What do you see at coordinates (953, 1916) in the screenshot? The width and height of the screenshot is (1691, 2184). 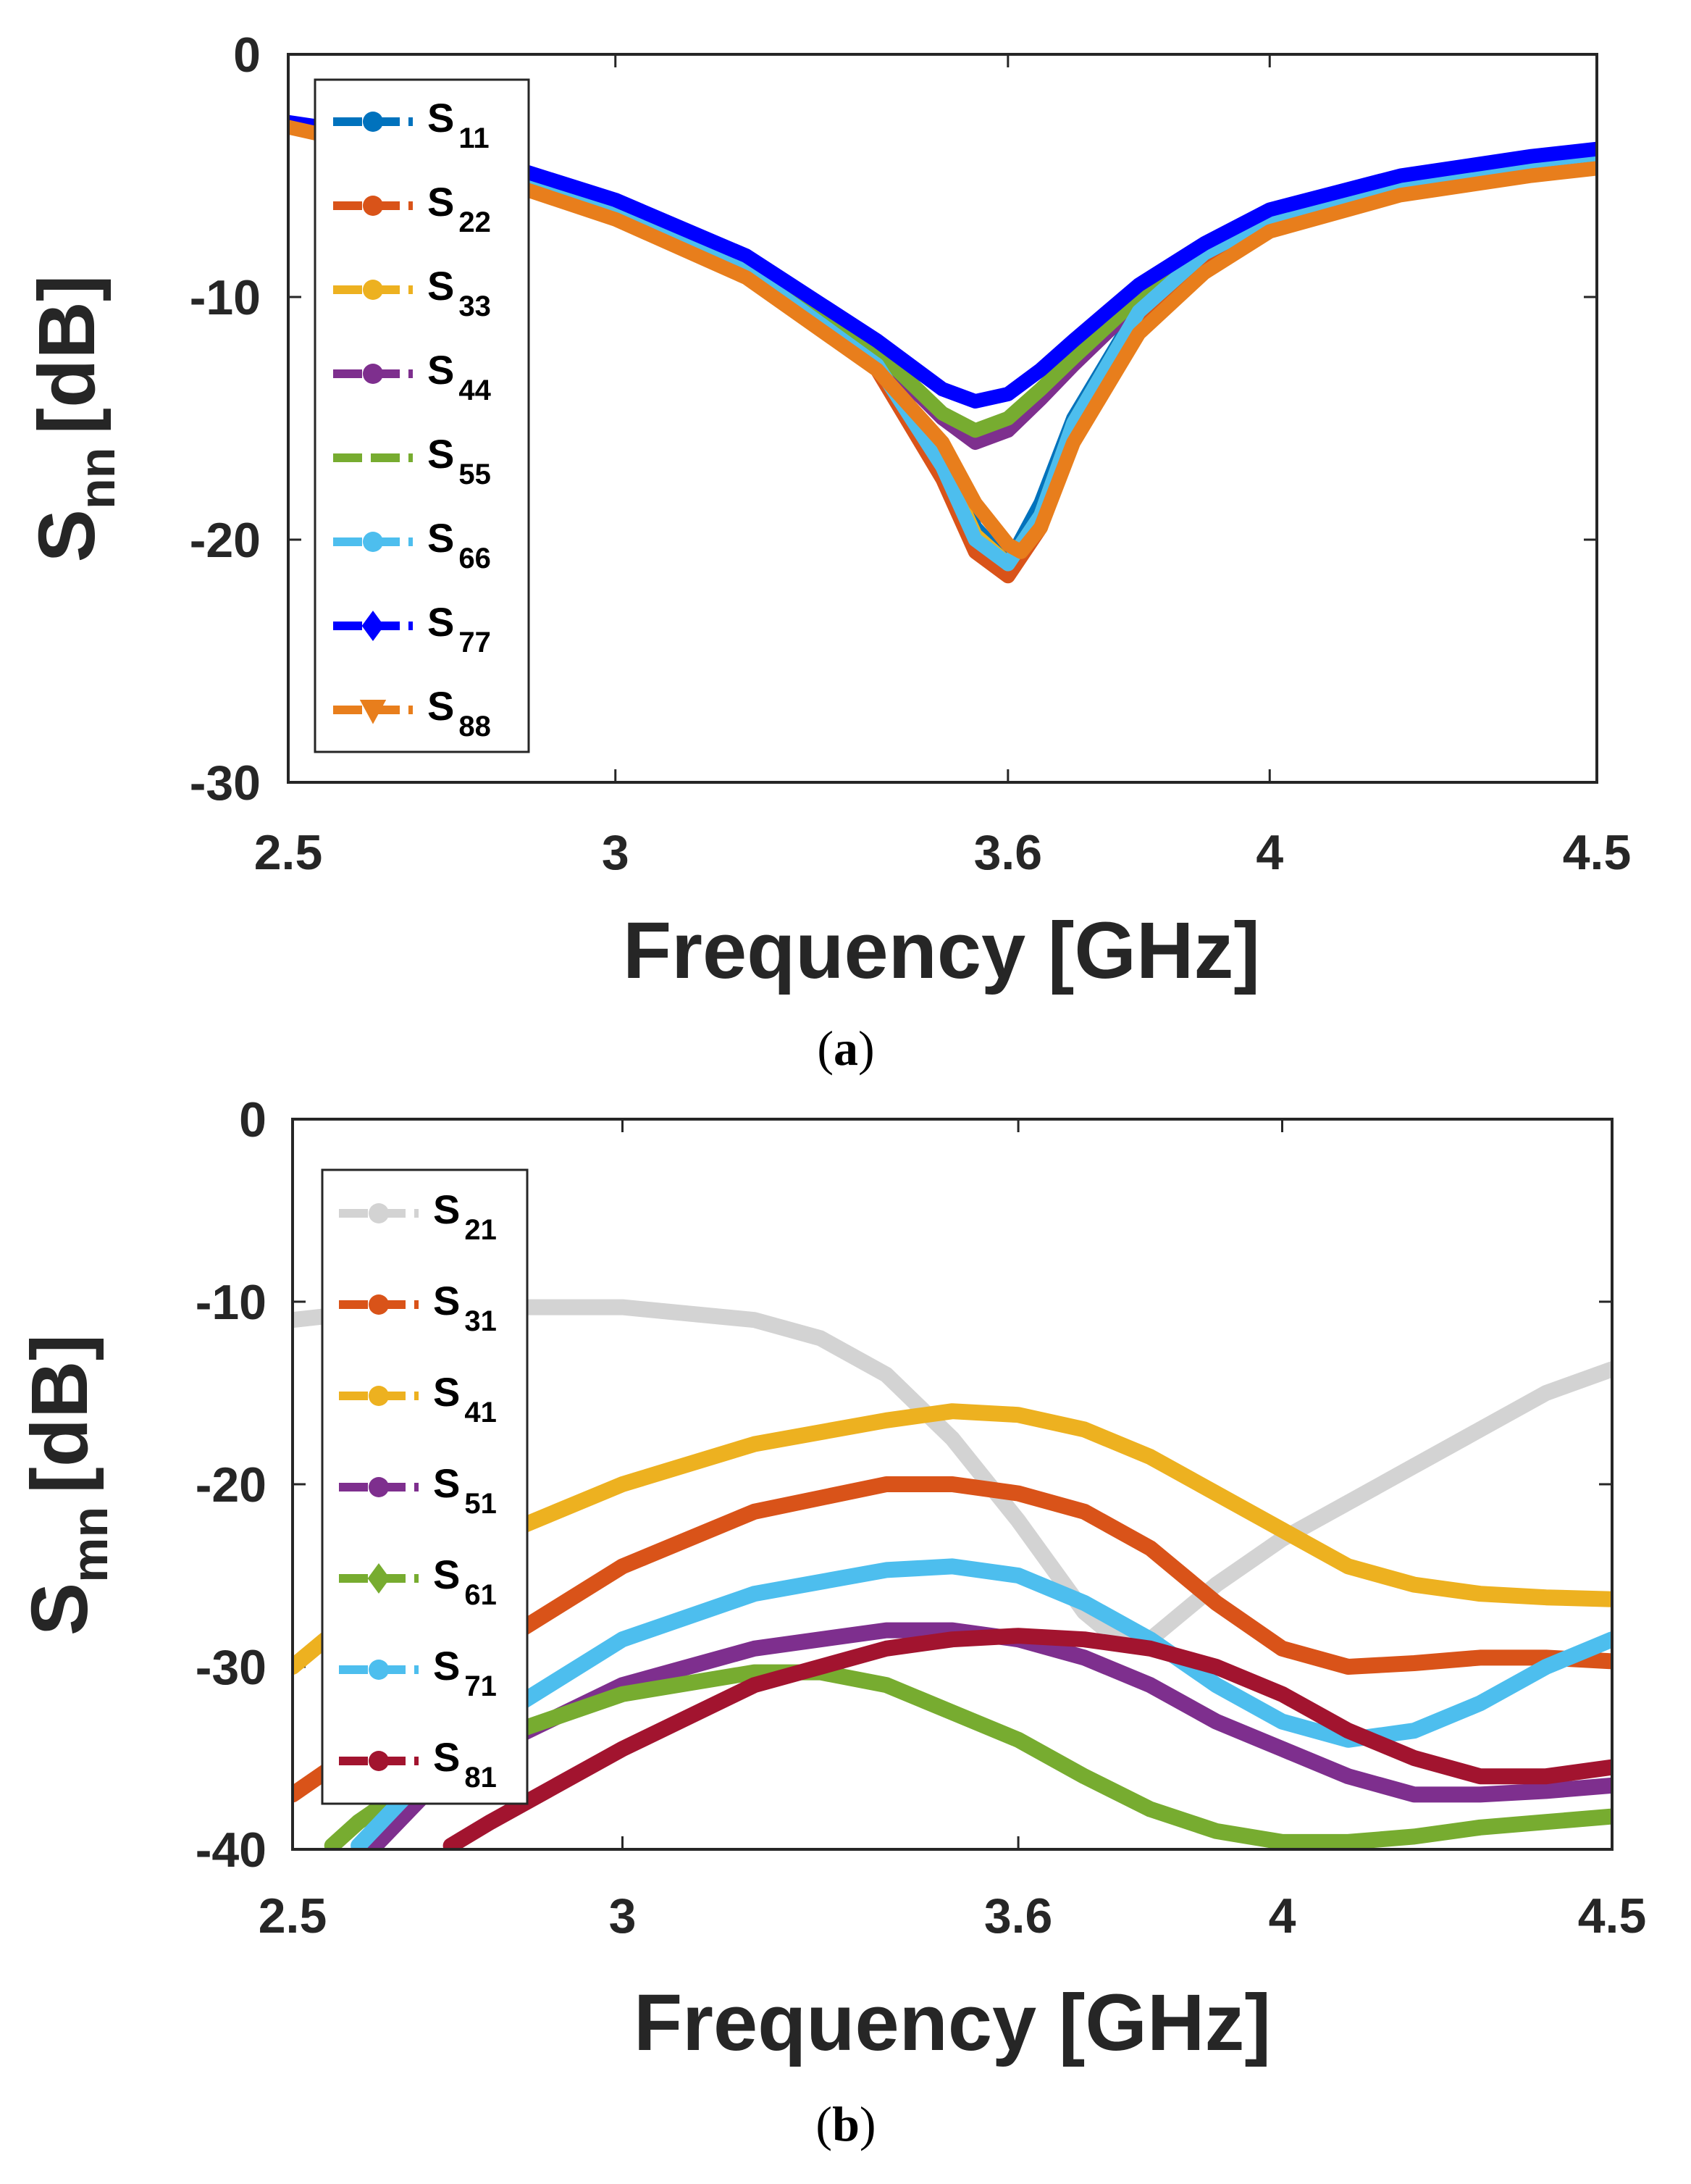 I see `x-tick-labels-b: 2.5 3 3.6 4 4.5` at bounding box center [953, 1916].